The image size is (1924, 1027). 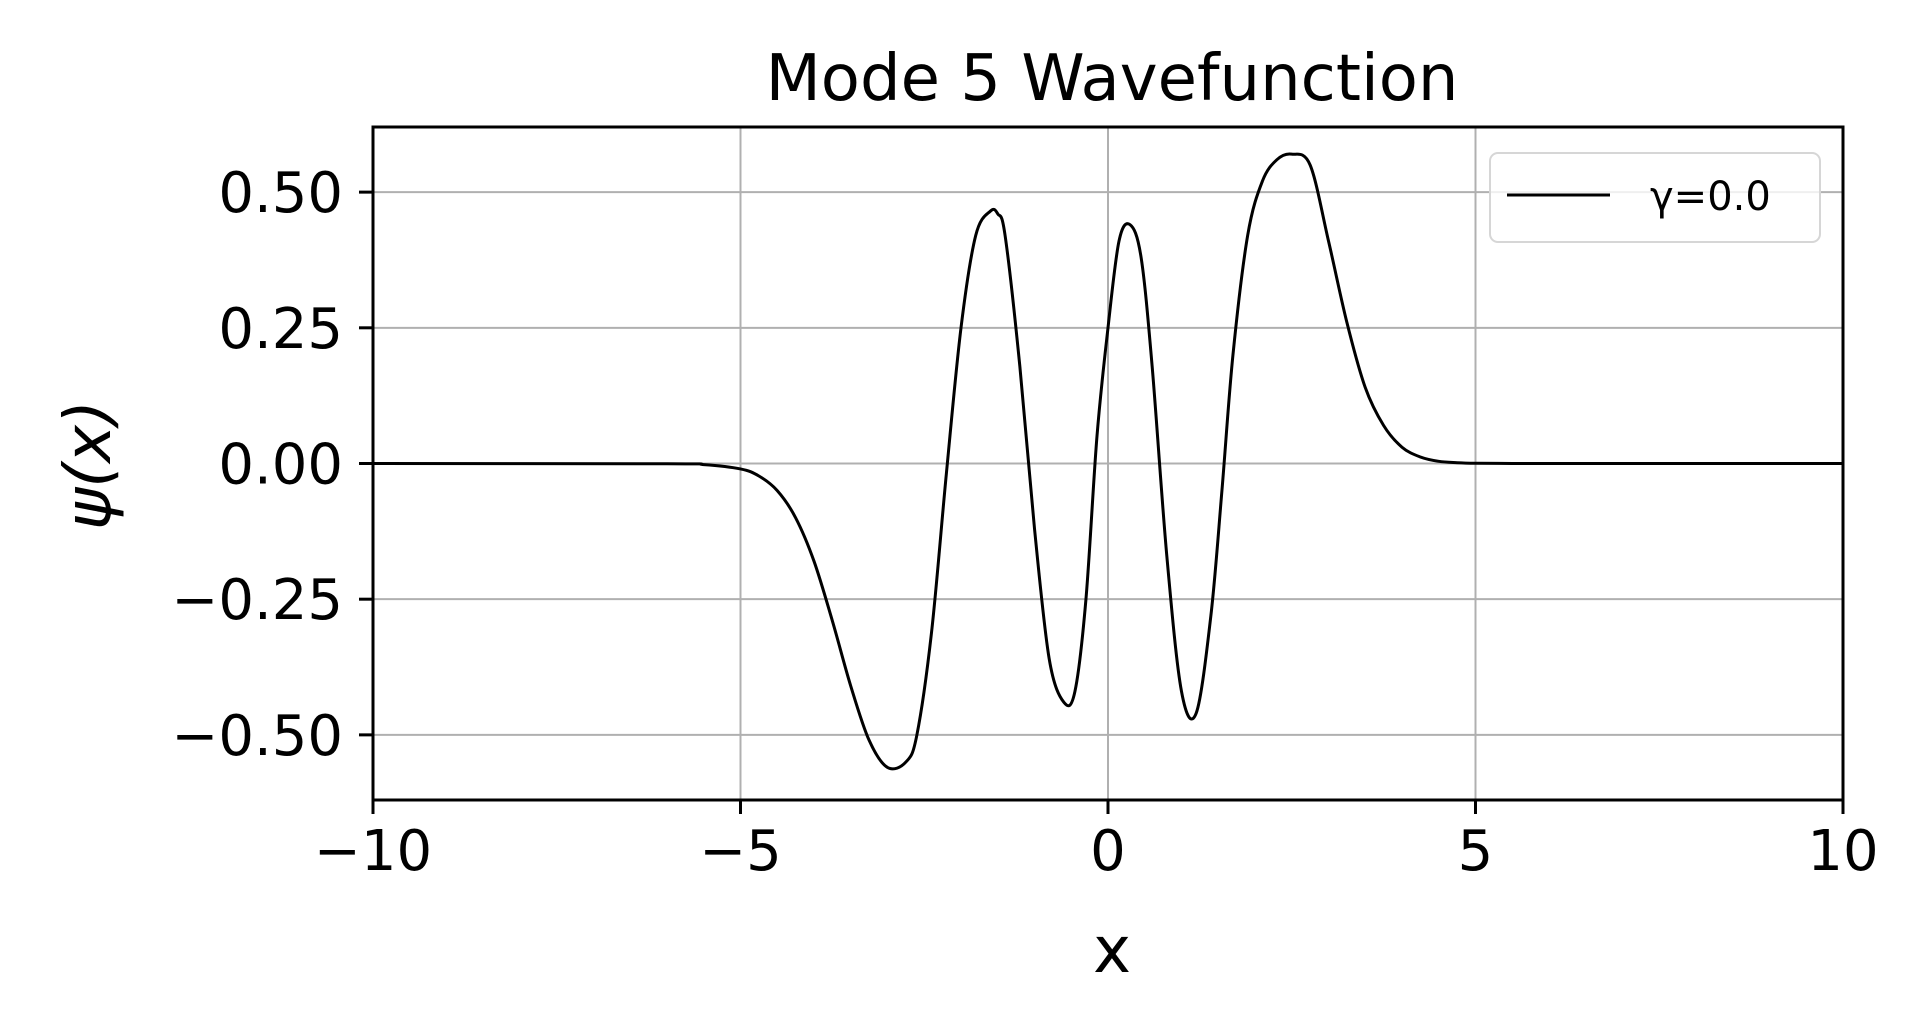 I want to click on x-tick-label: 0, so click(x=1108, y=851).